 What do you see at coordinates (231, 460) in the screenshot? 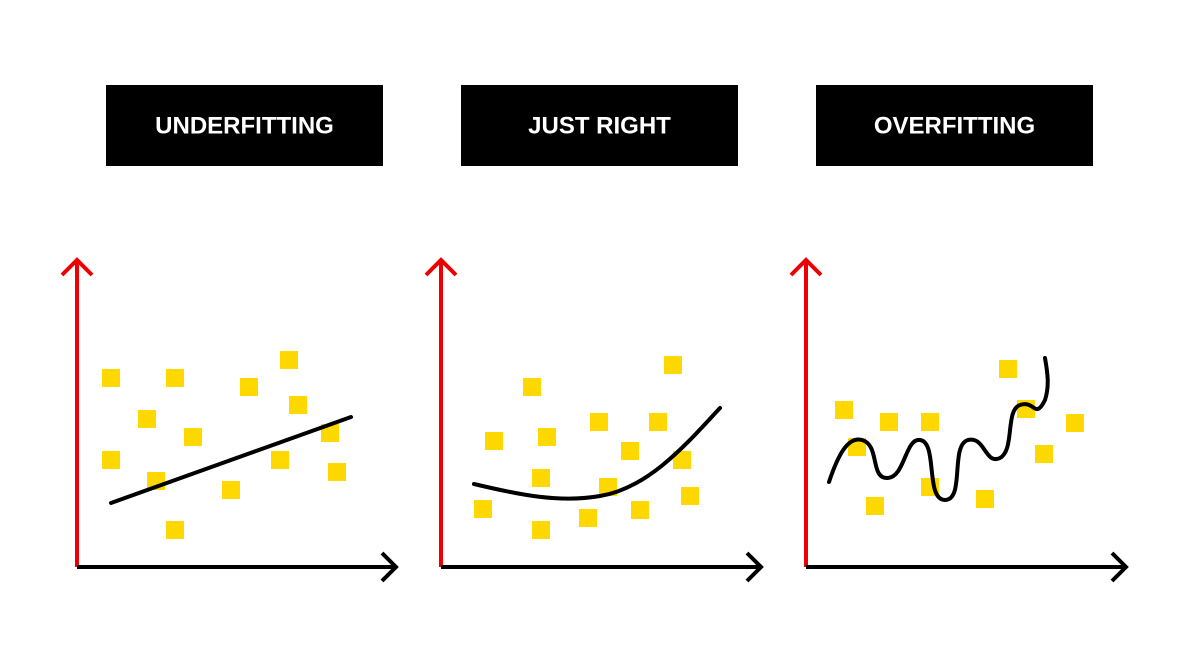
I see `fit-line` at bounding box center [231, 460].